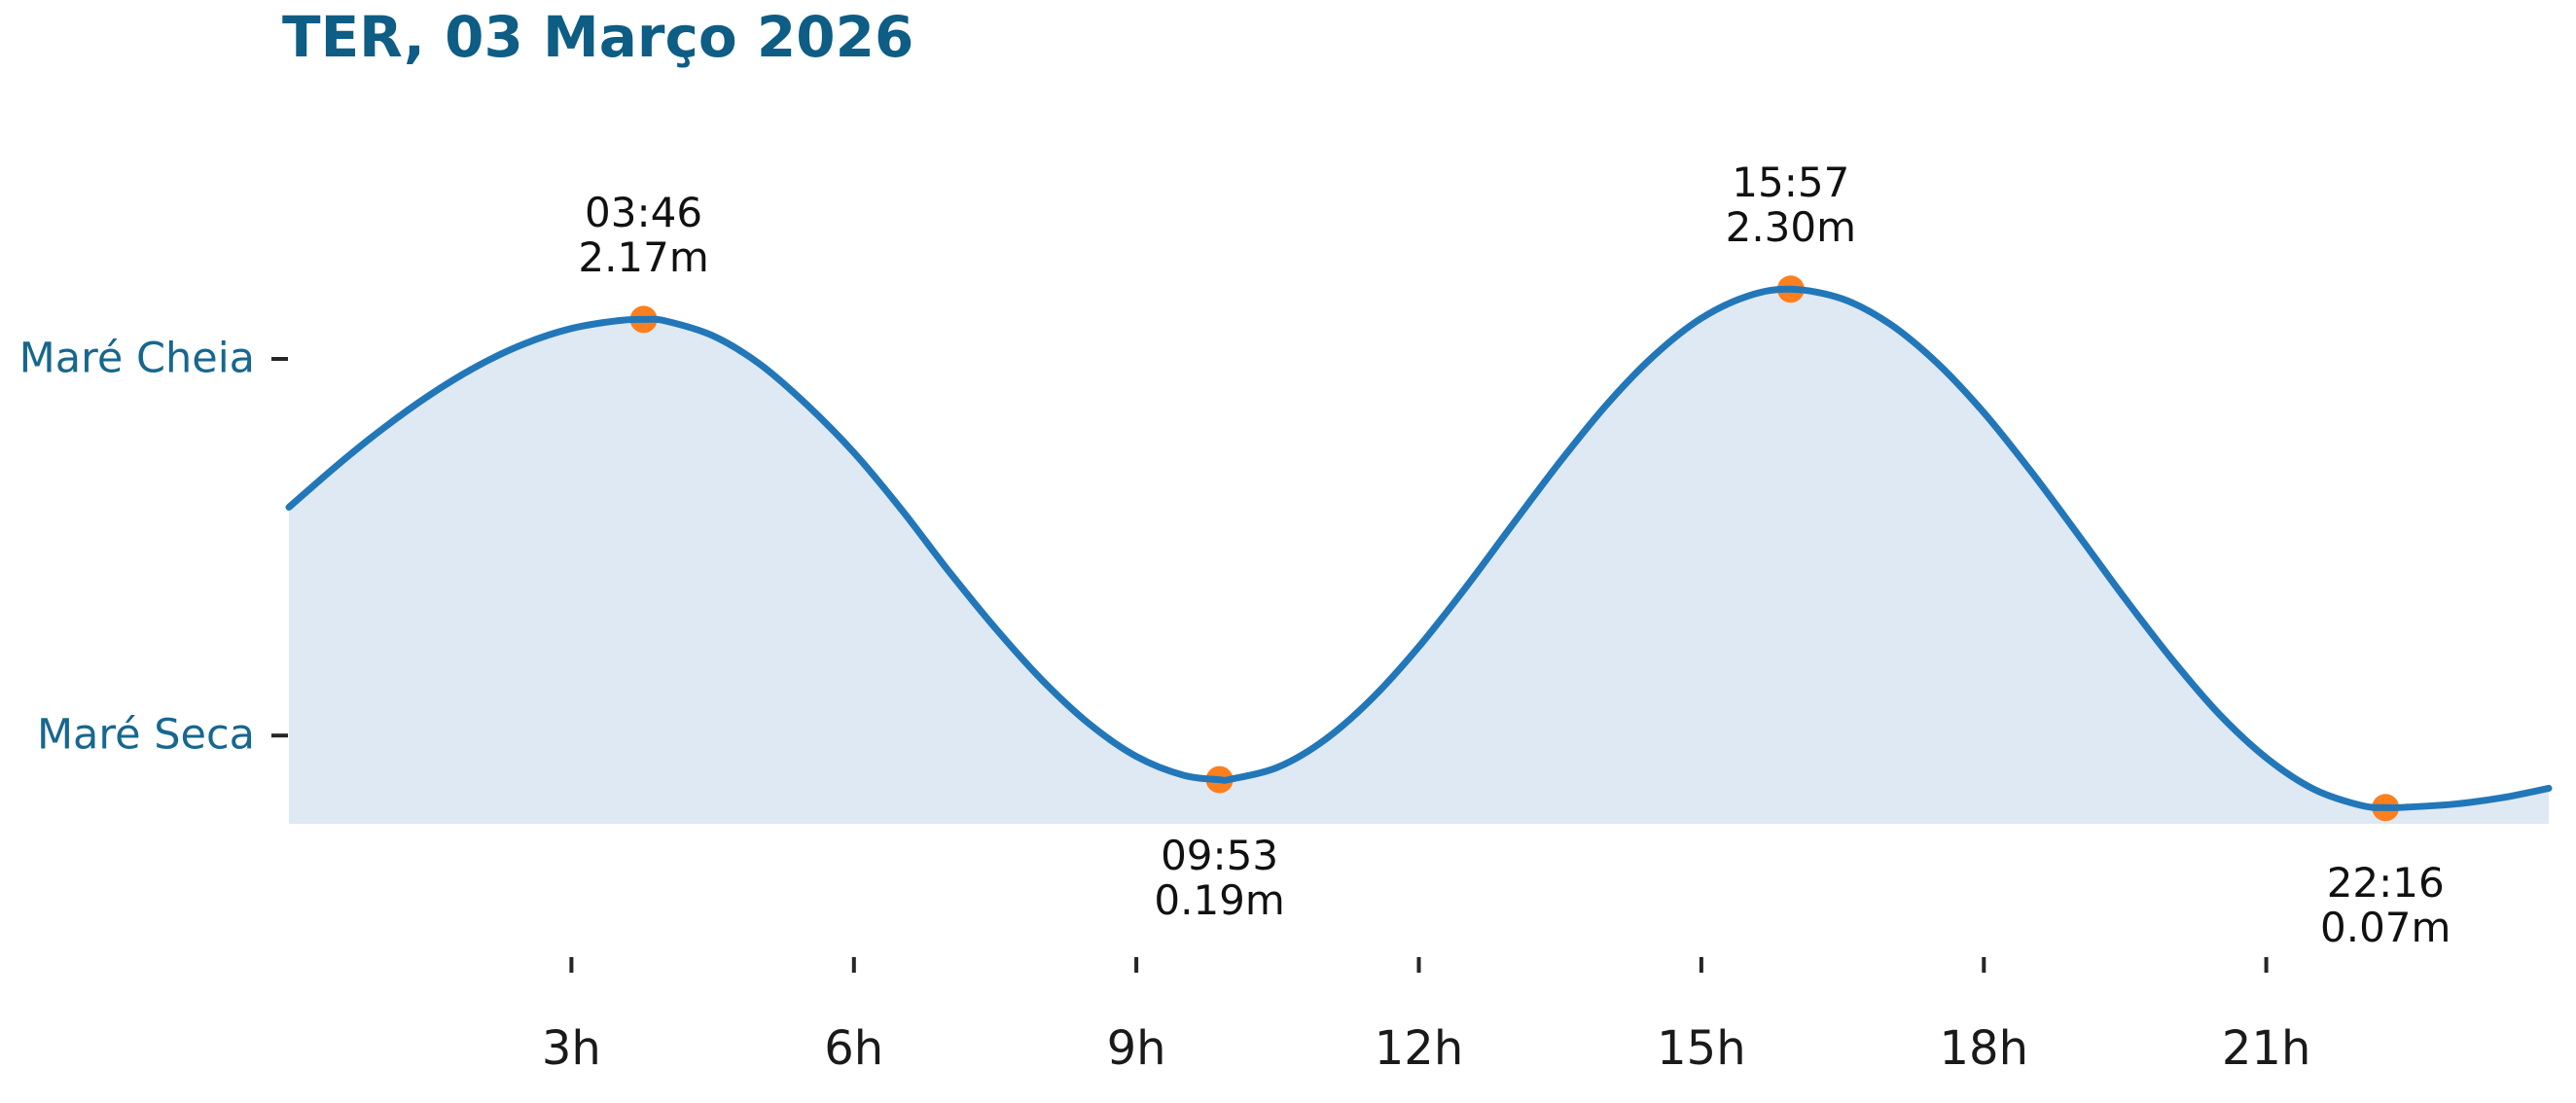 This screenshot has height=1103, width=2576. What do you see at coordinates (2266, 1048) in the screenshot?
I see `x-axis-tick-label: 21h` at bounding box center [2266, 1048].